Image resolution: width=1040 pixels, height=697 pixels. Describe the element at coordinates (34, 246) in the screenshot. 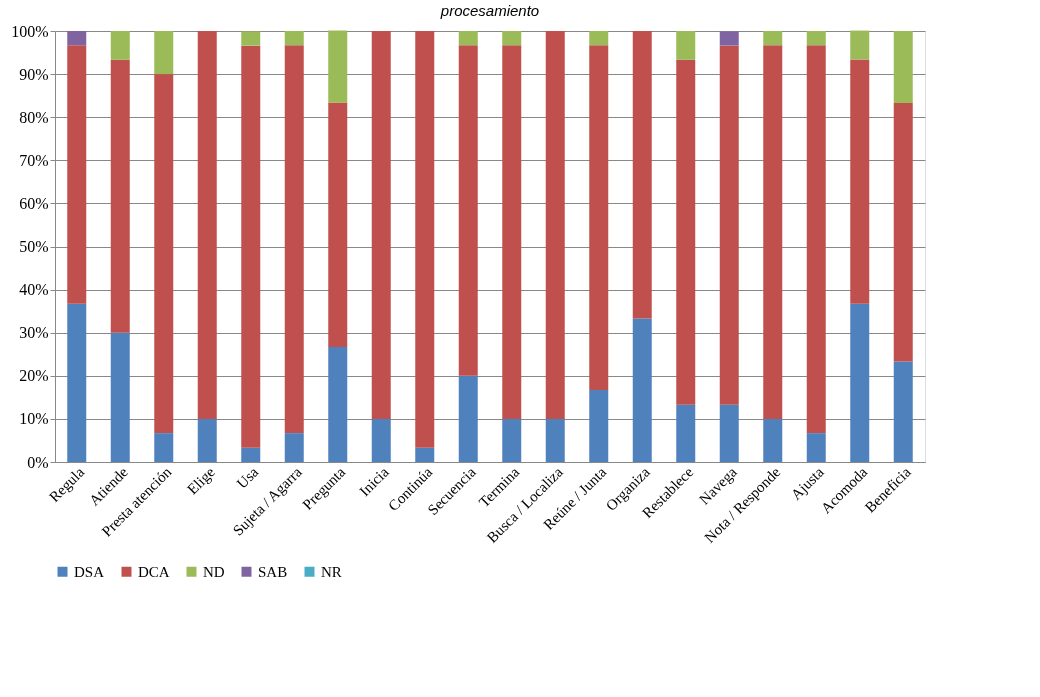

I see `y-tick-label: 50%` at that location.